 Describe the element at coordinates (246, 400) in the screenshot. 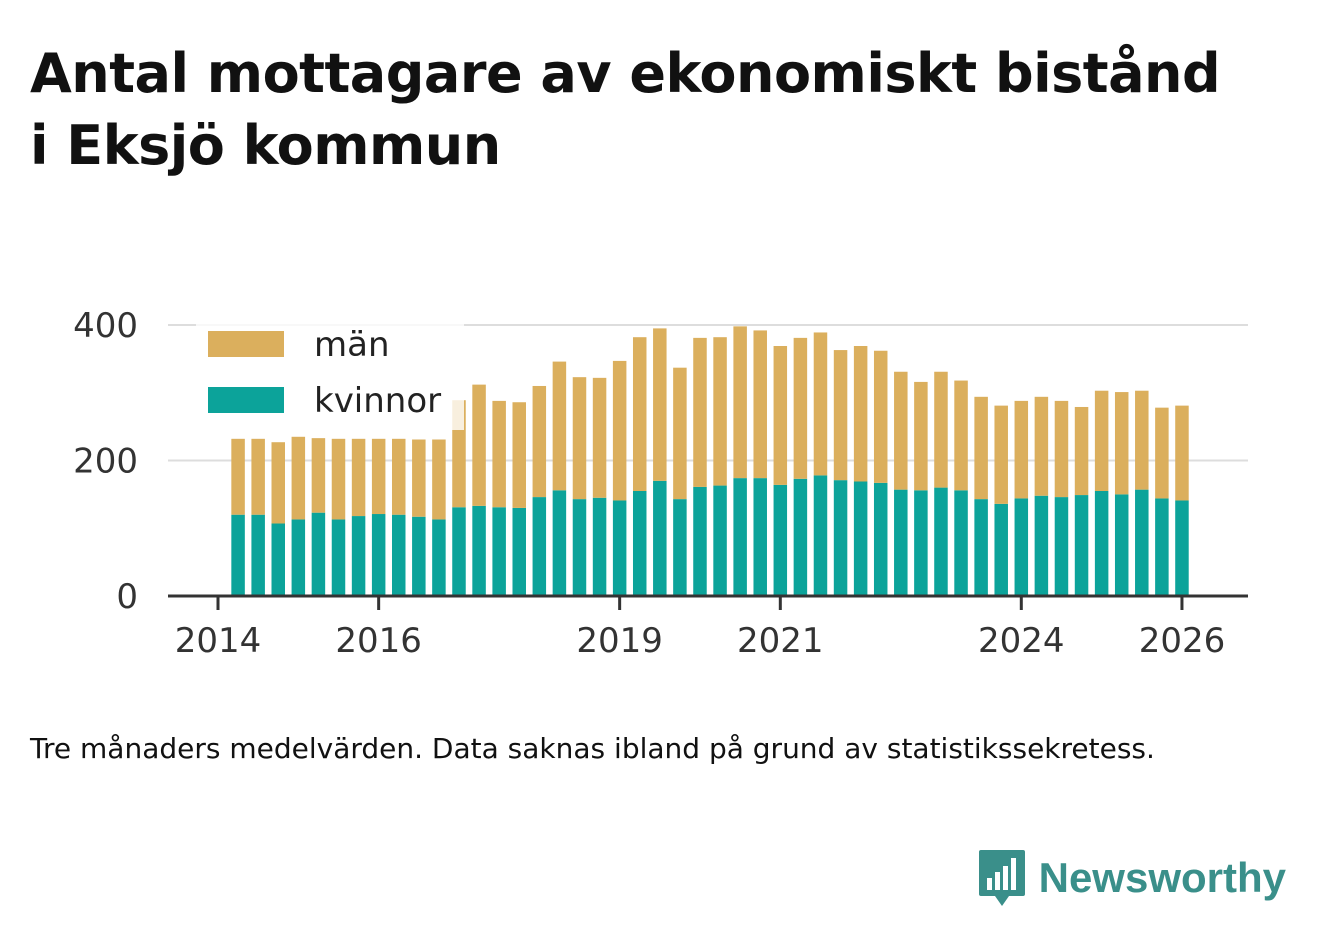

I see `legend-swatch-kvinnor` at that location.